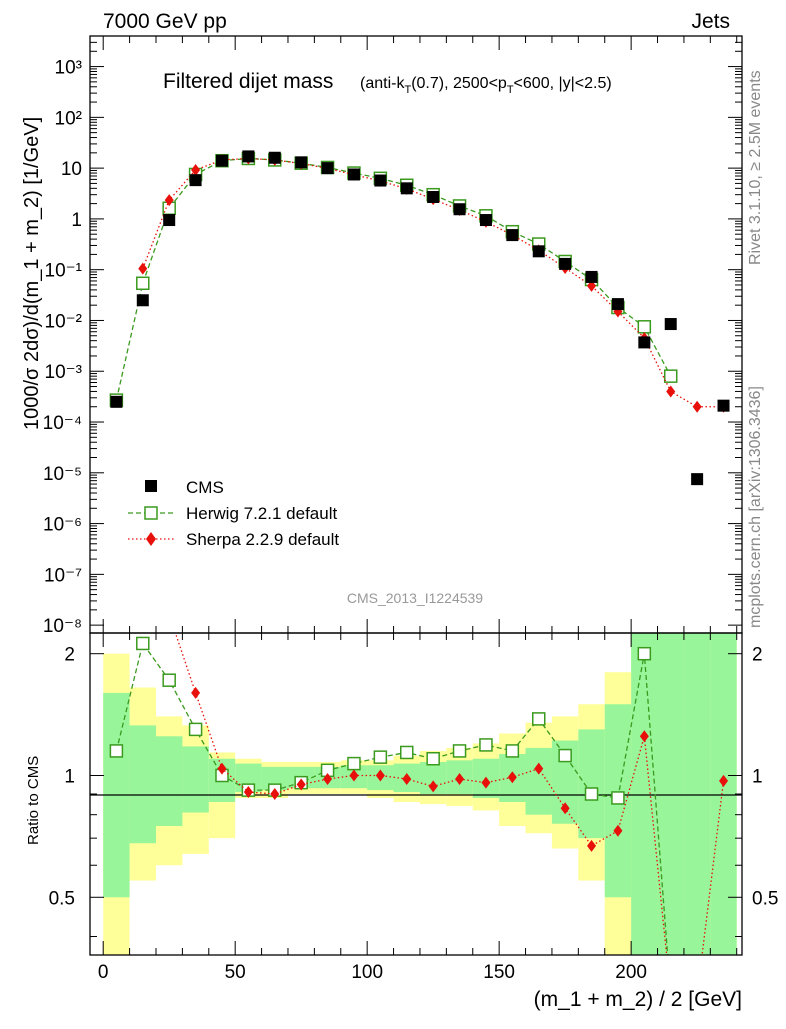  I want to click on y-tick-label-main: 10⁻⁸, so click(62, 626).